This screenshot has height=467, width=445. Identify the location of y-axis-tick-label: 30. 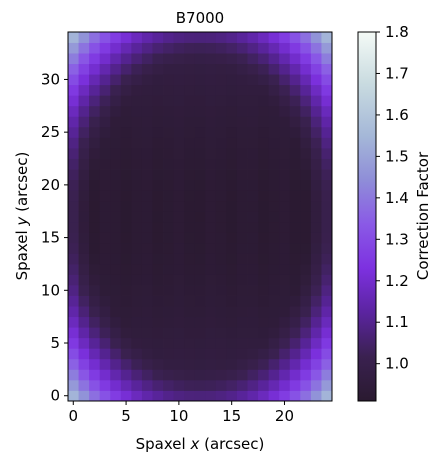
(50, 79).